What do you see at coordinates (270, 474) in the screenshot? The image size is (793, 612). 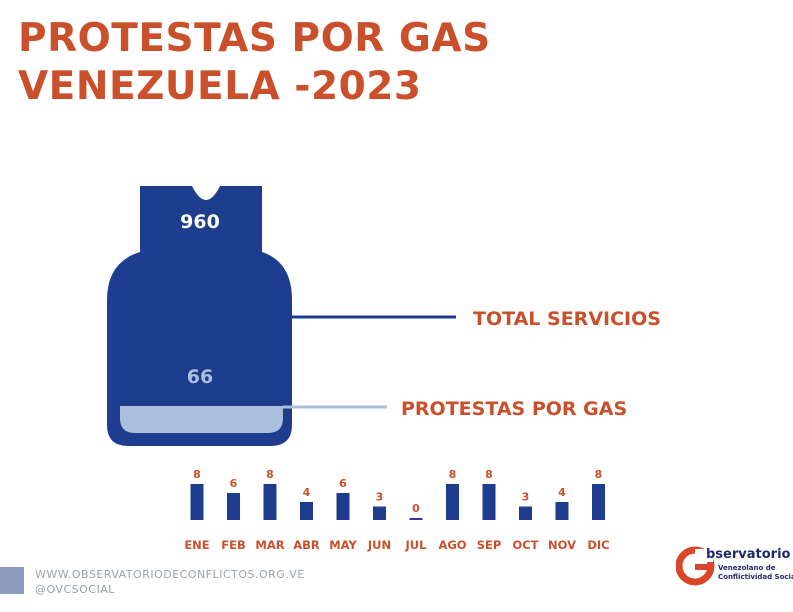 I see `data-label-mar: 8` at bounding box center [270, 474].